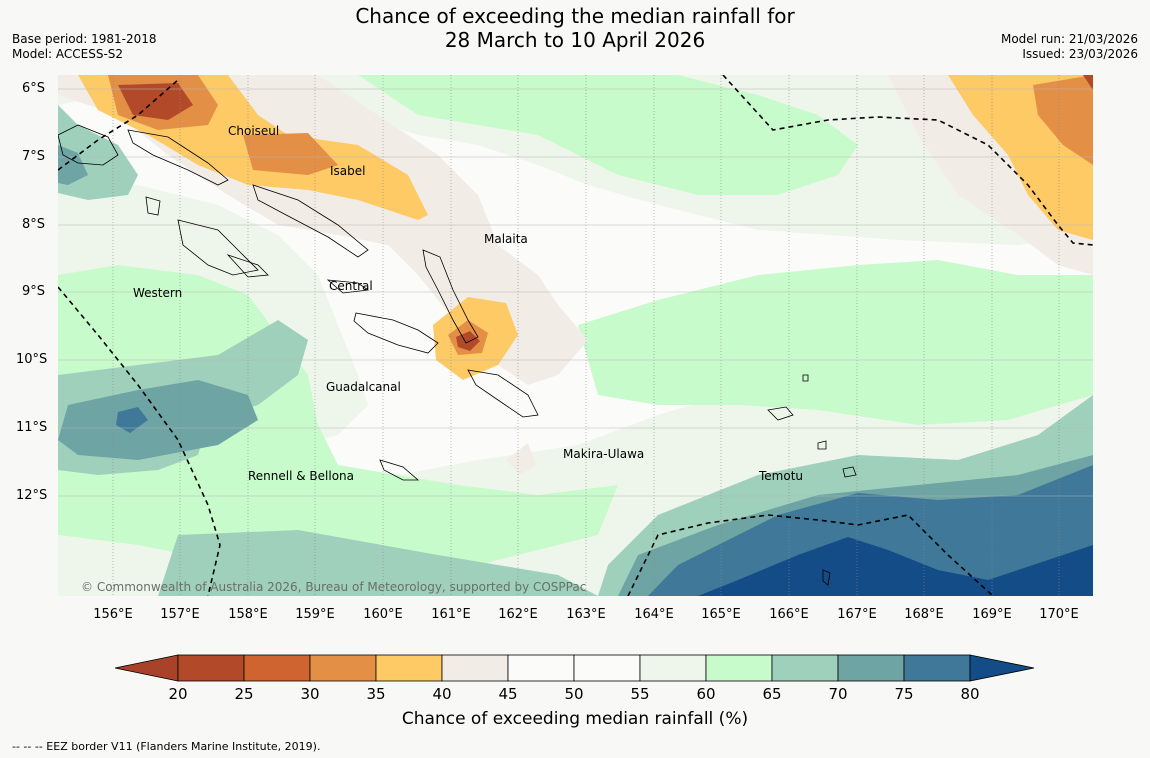 The width and height of the screenshot is (1150, 758). What do you see at coordinates (32, 427) in the screenshot?
I see `lat-label-11s: 11°S` at bounding box center [32, 427].